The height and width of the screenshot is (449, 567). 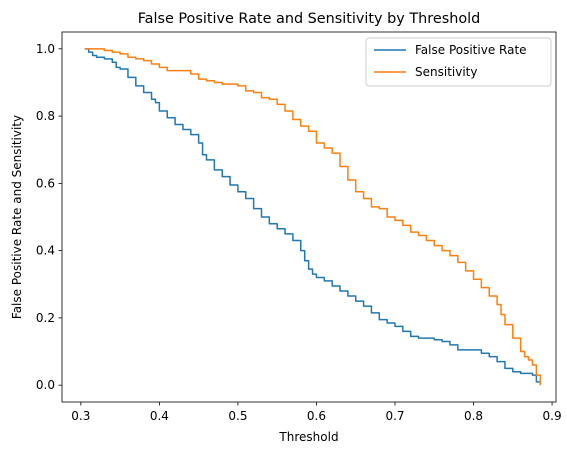 What do you see at coordinates (45, 49) in the screenshot?
I see `y-tick-label: 1.0` at bounding box center [45, 49].